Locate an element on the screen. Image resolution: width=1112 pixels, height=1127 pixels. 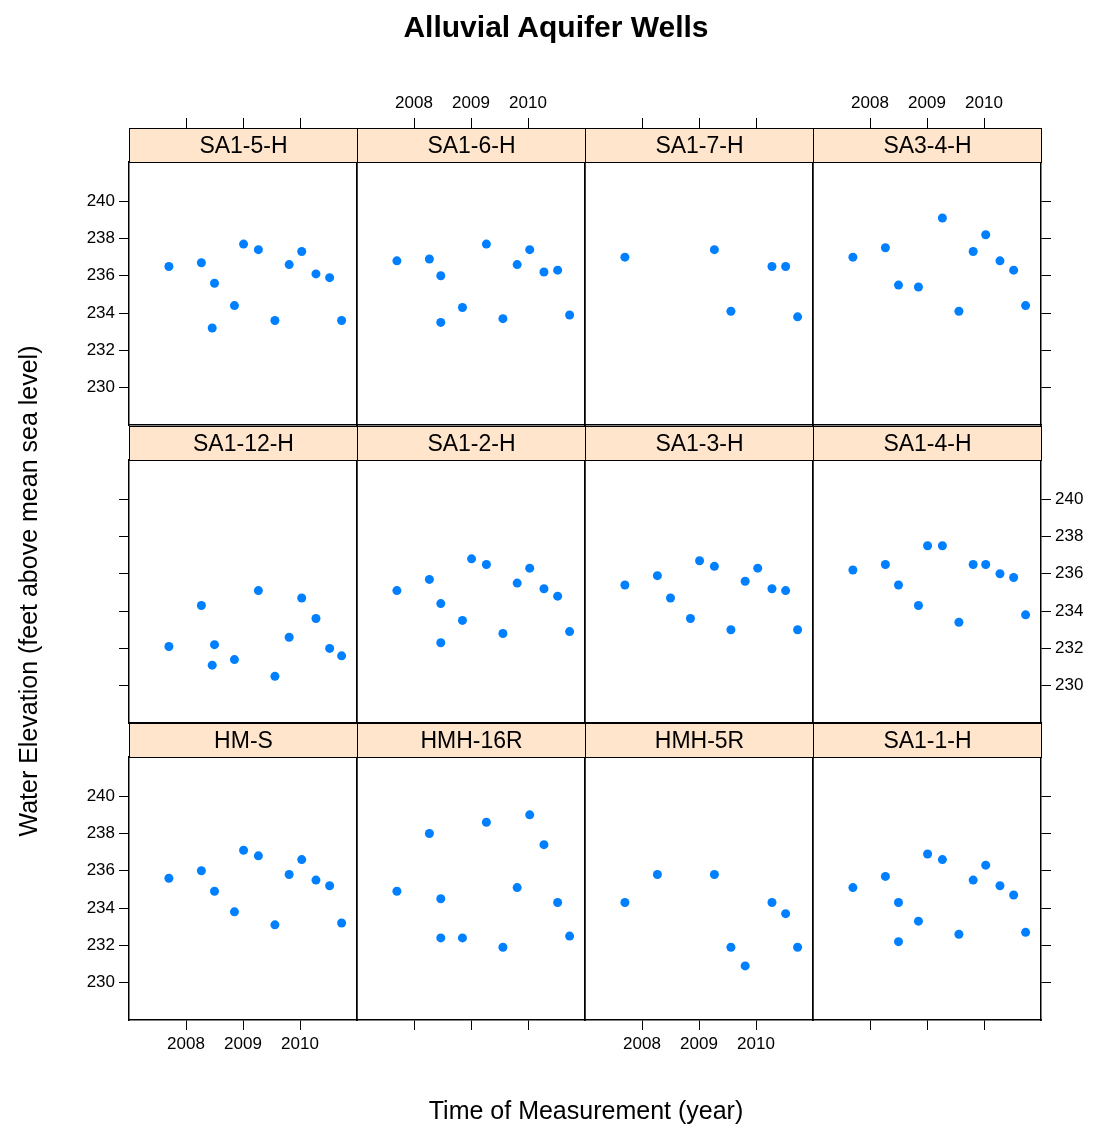
y-tick-label: 238 is located at coordinates (100, 833).